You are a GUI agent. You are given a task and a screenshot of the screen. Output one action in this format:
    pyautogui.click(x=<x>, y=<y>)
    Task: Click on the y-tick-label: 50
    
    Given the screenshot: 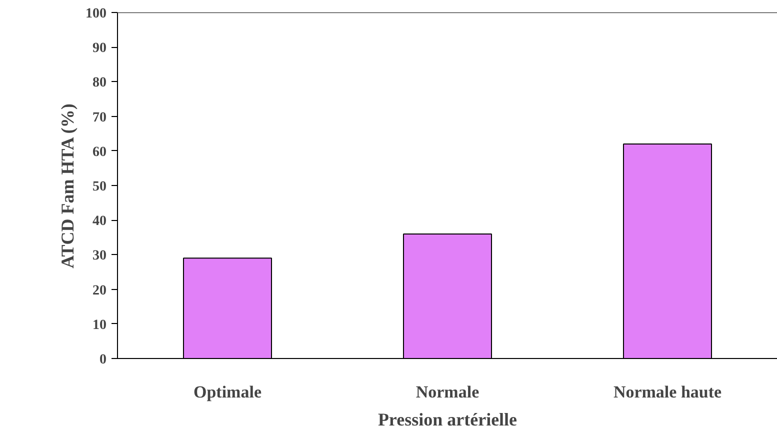 What is the action you would take?
    pyautogui.click(x=99, y=187)
    